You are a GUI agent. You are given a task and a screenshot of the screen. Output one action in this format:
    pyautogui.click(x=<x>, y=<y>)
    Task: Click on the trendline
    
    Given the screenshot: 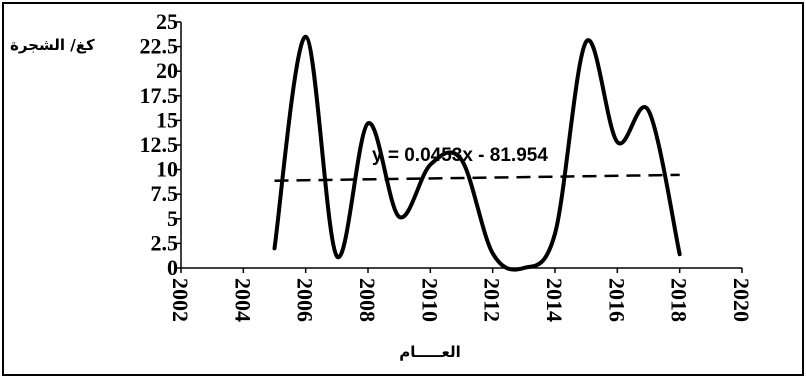 What is the action you would take?
    pyautogui.click(x=477, y=177)
    